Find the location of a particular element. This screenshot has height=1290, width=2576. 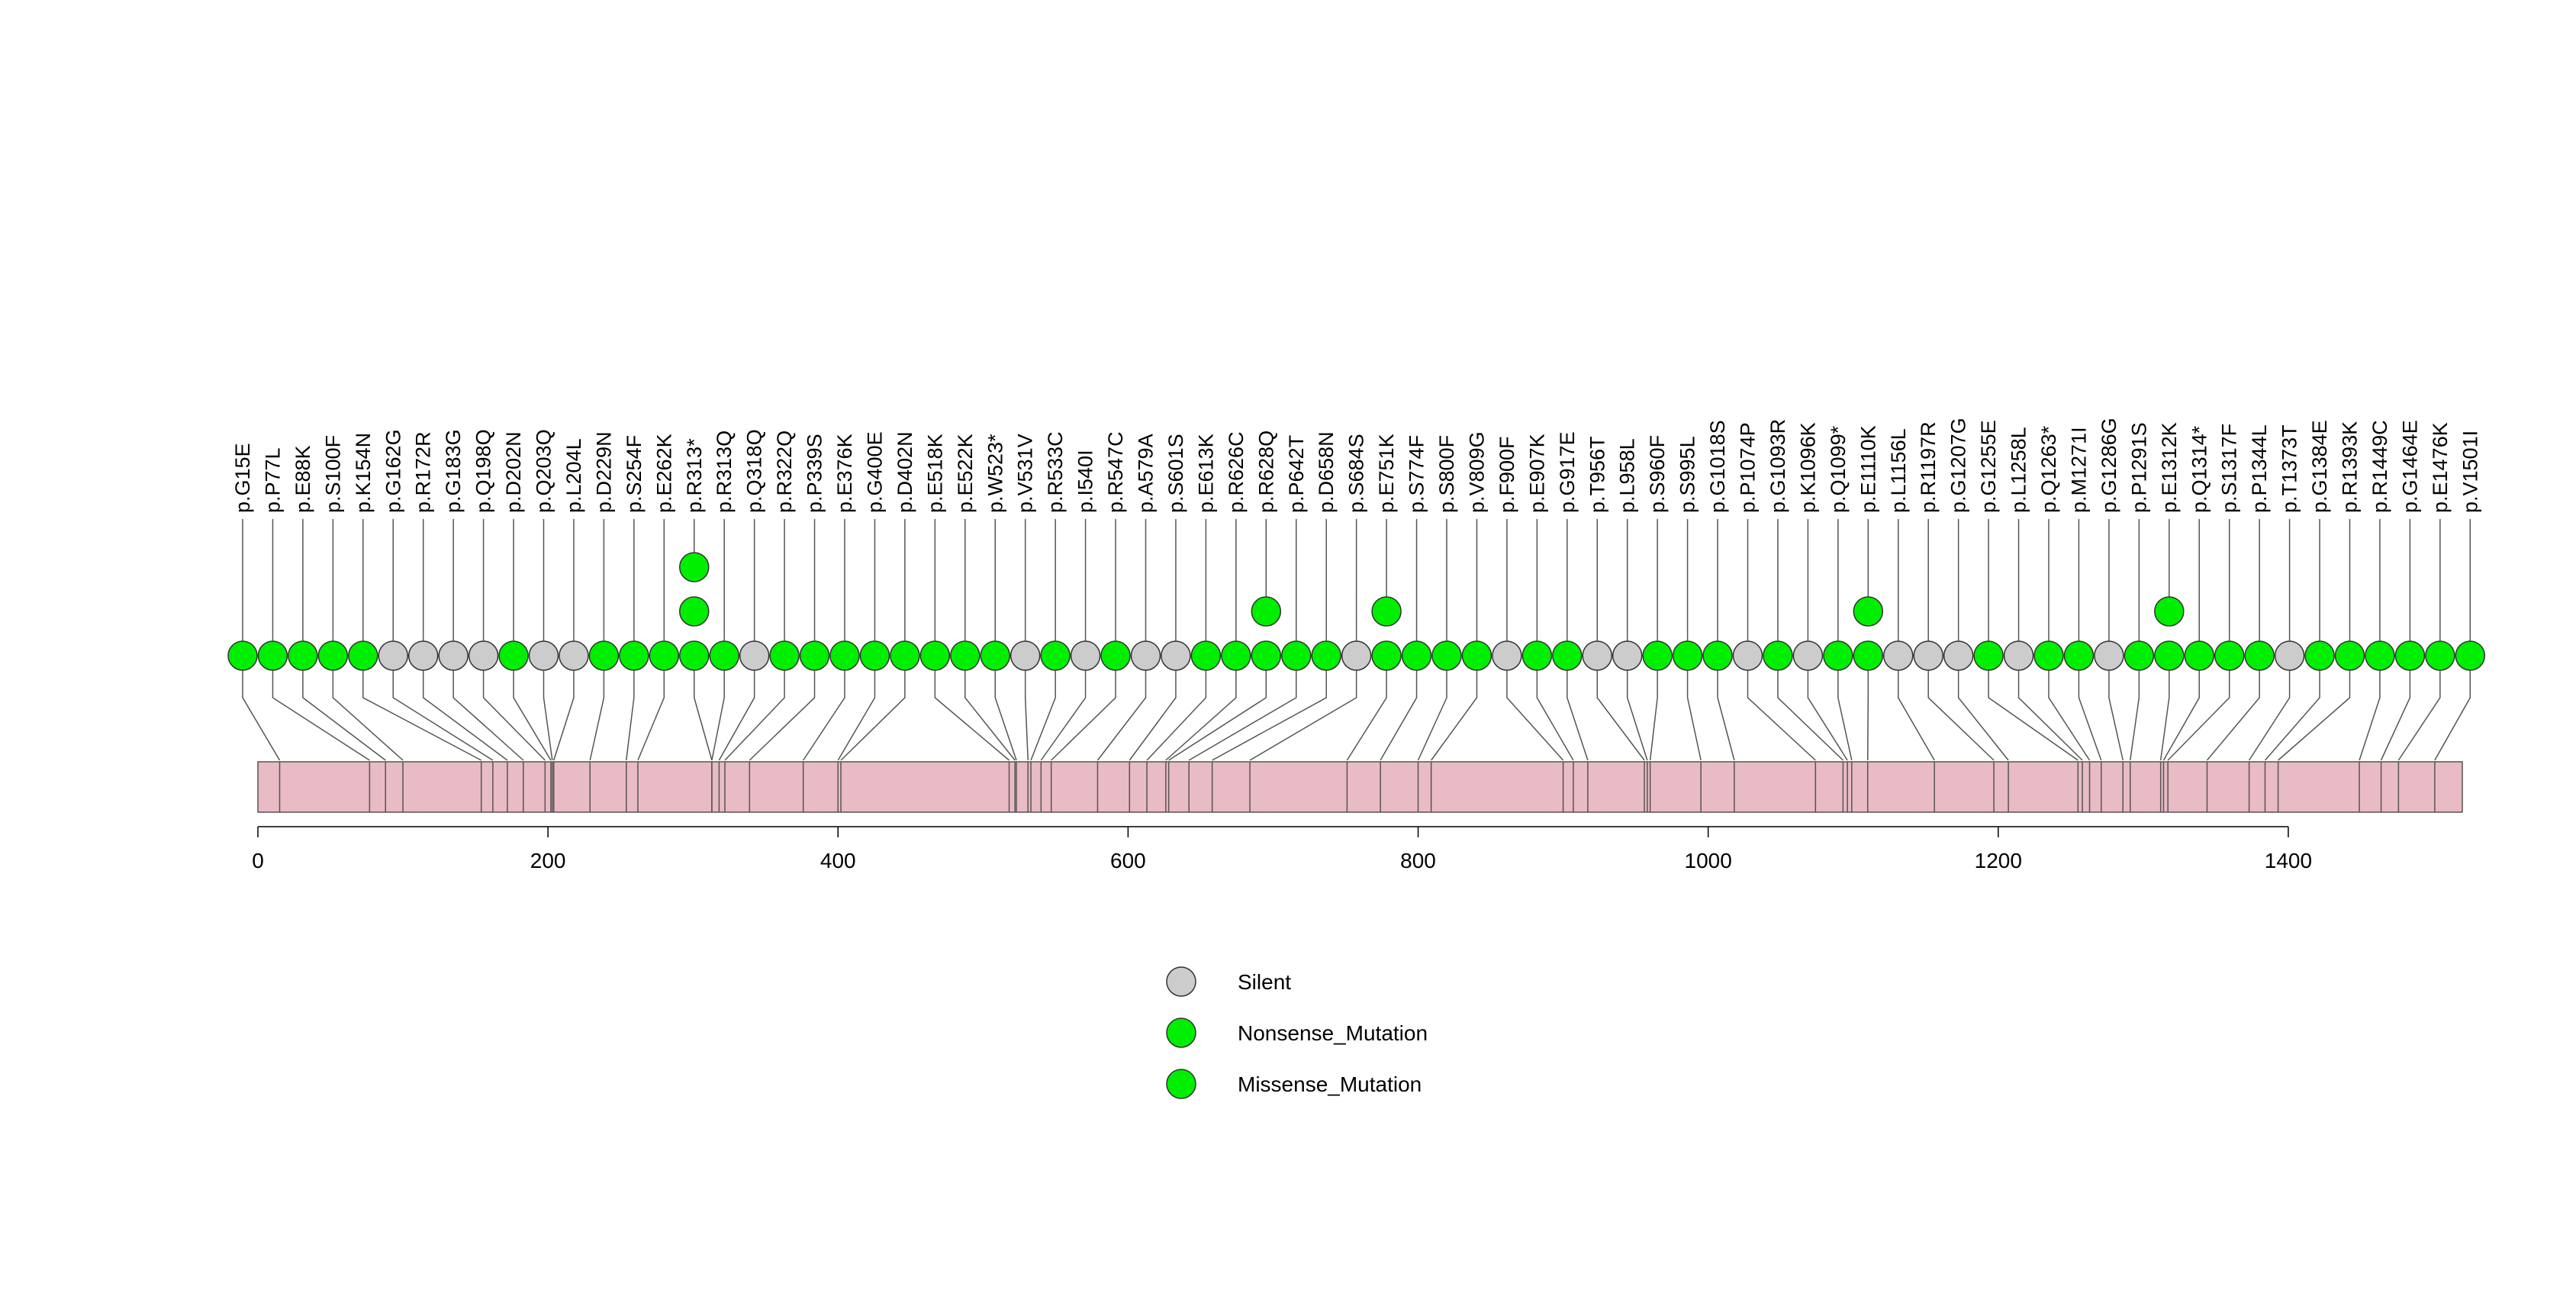

mutation-label: p.V809G is located at coordinates (1476, 472).